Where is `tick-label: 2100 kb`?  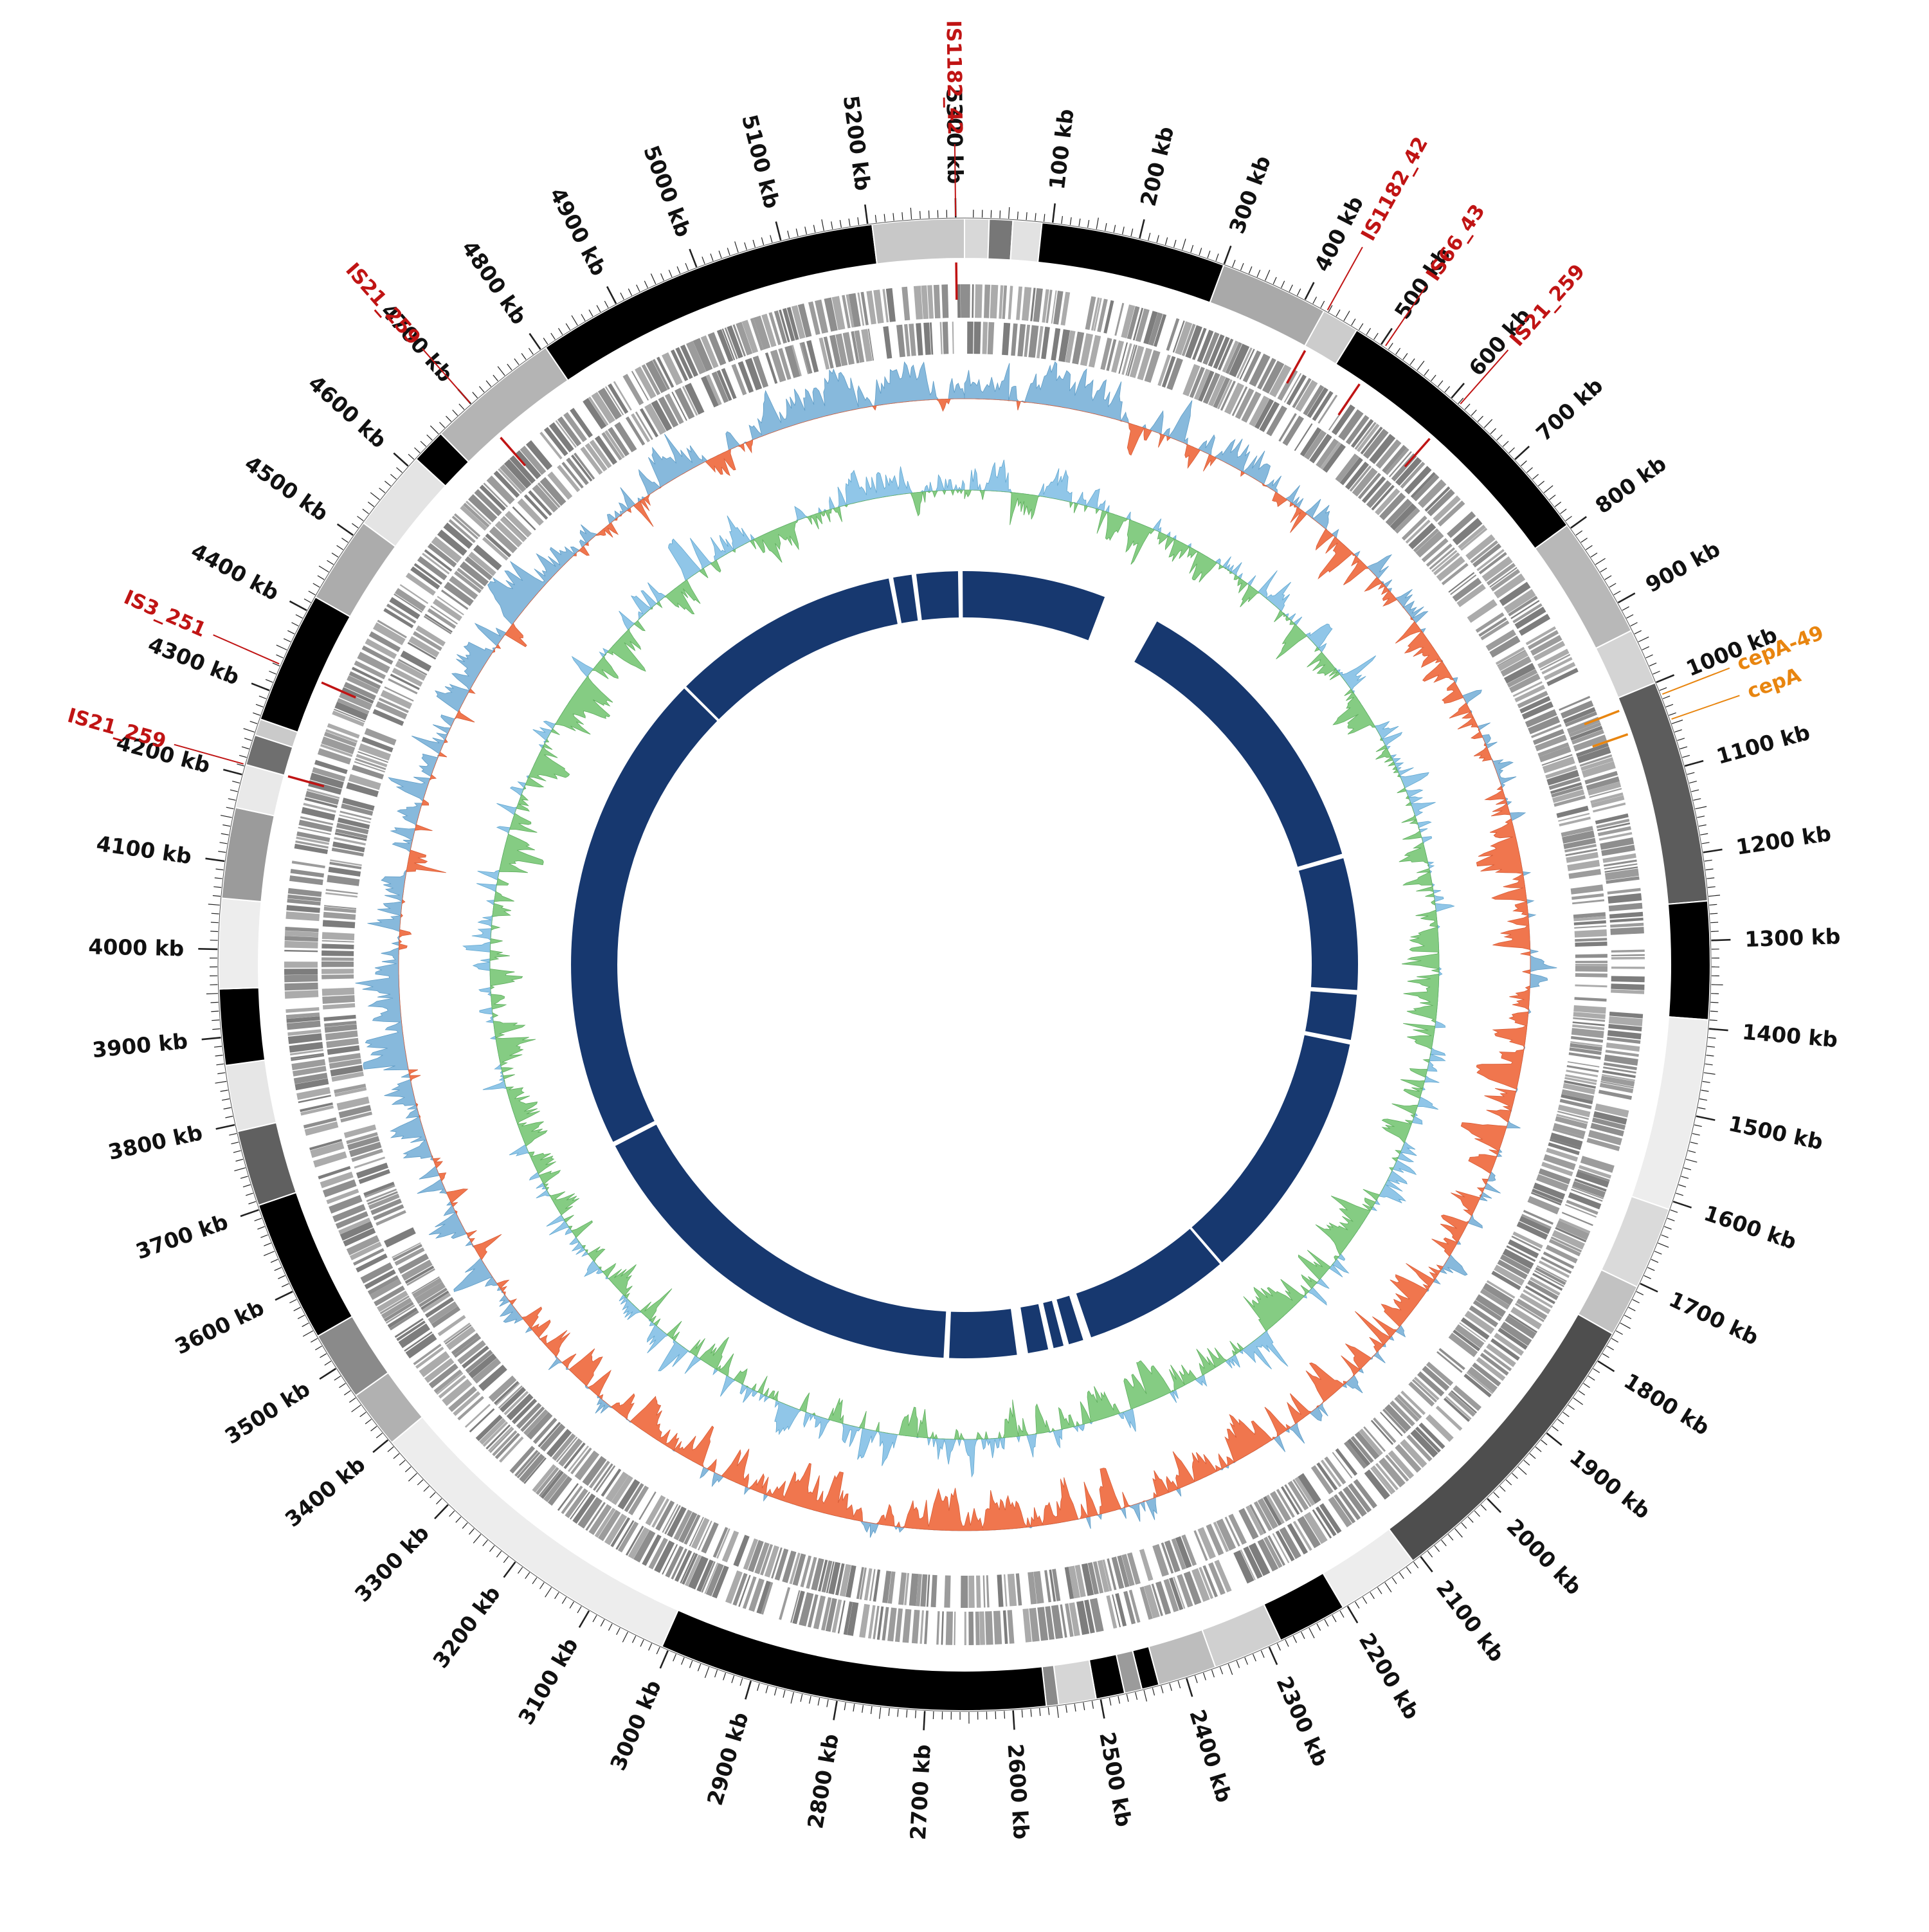
tick-label: 2100 kb is located at coordinates (1471, 1622).